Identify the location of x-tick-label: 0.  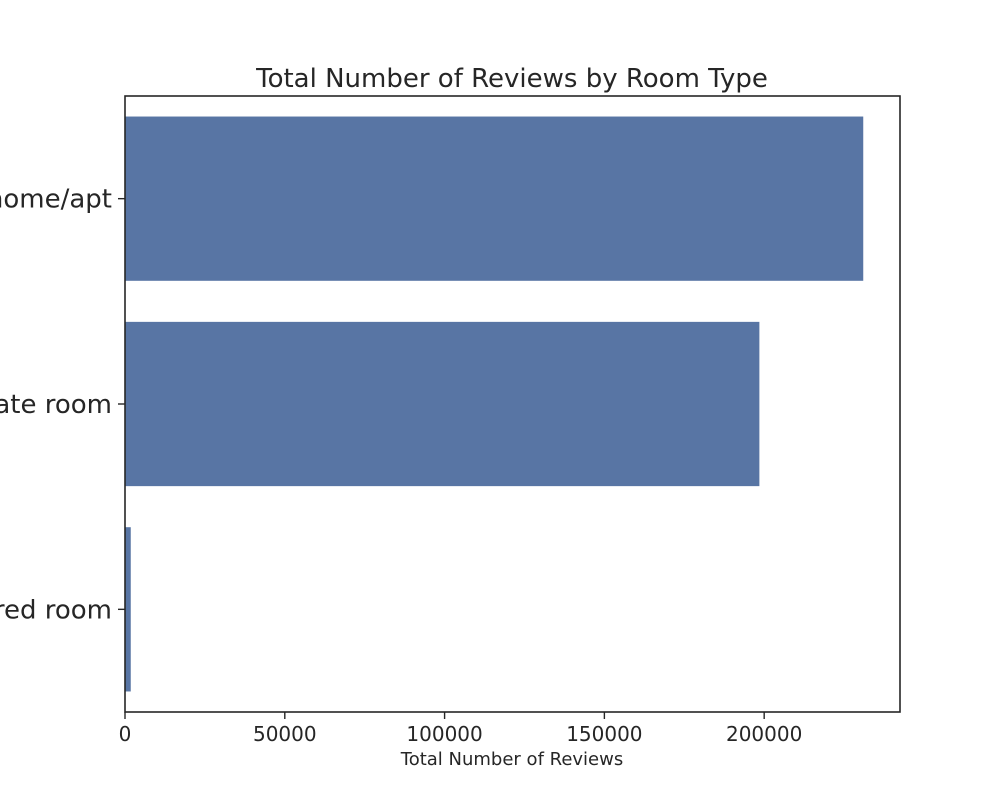
(125, 734).